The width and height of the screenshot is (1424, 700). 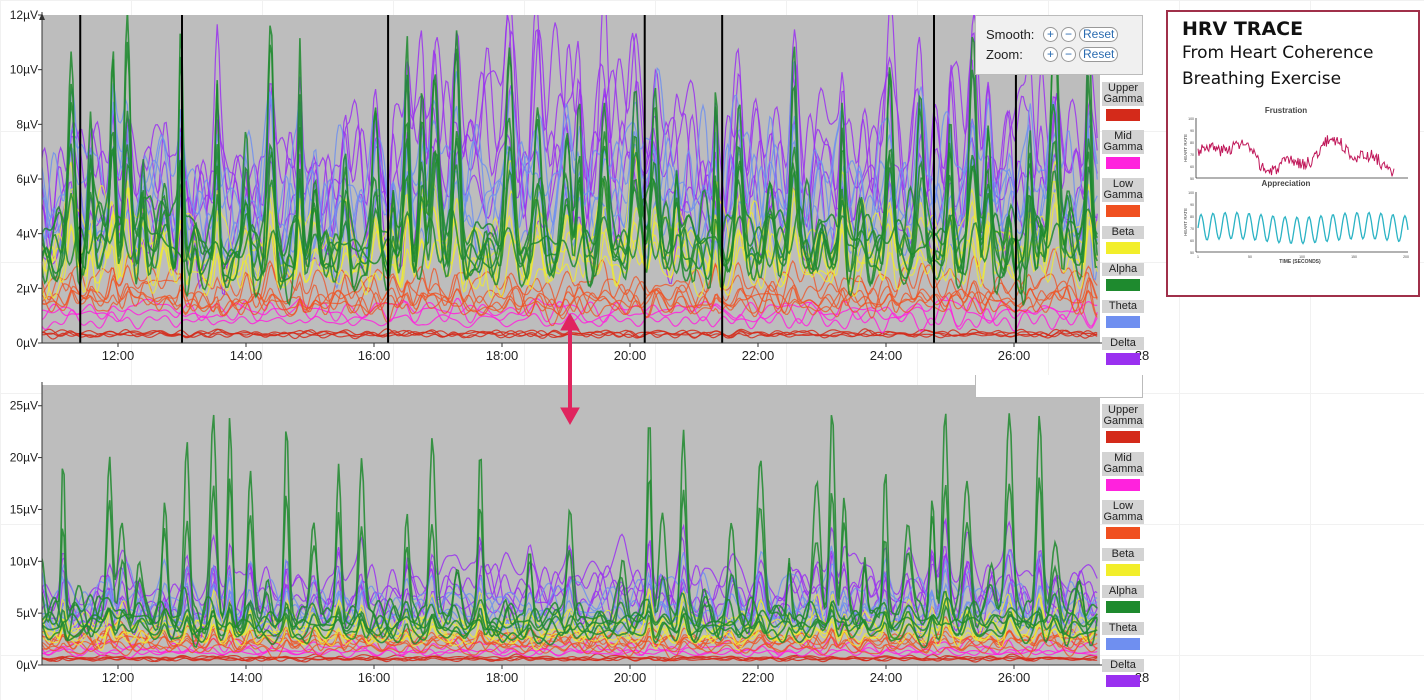 What do you see at coordinates (1262, 79) in the screenshot?
I see `hrv-subtitle-2: Breathing Exercise` at bounding box center [1262, 79].